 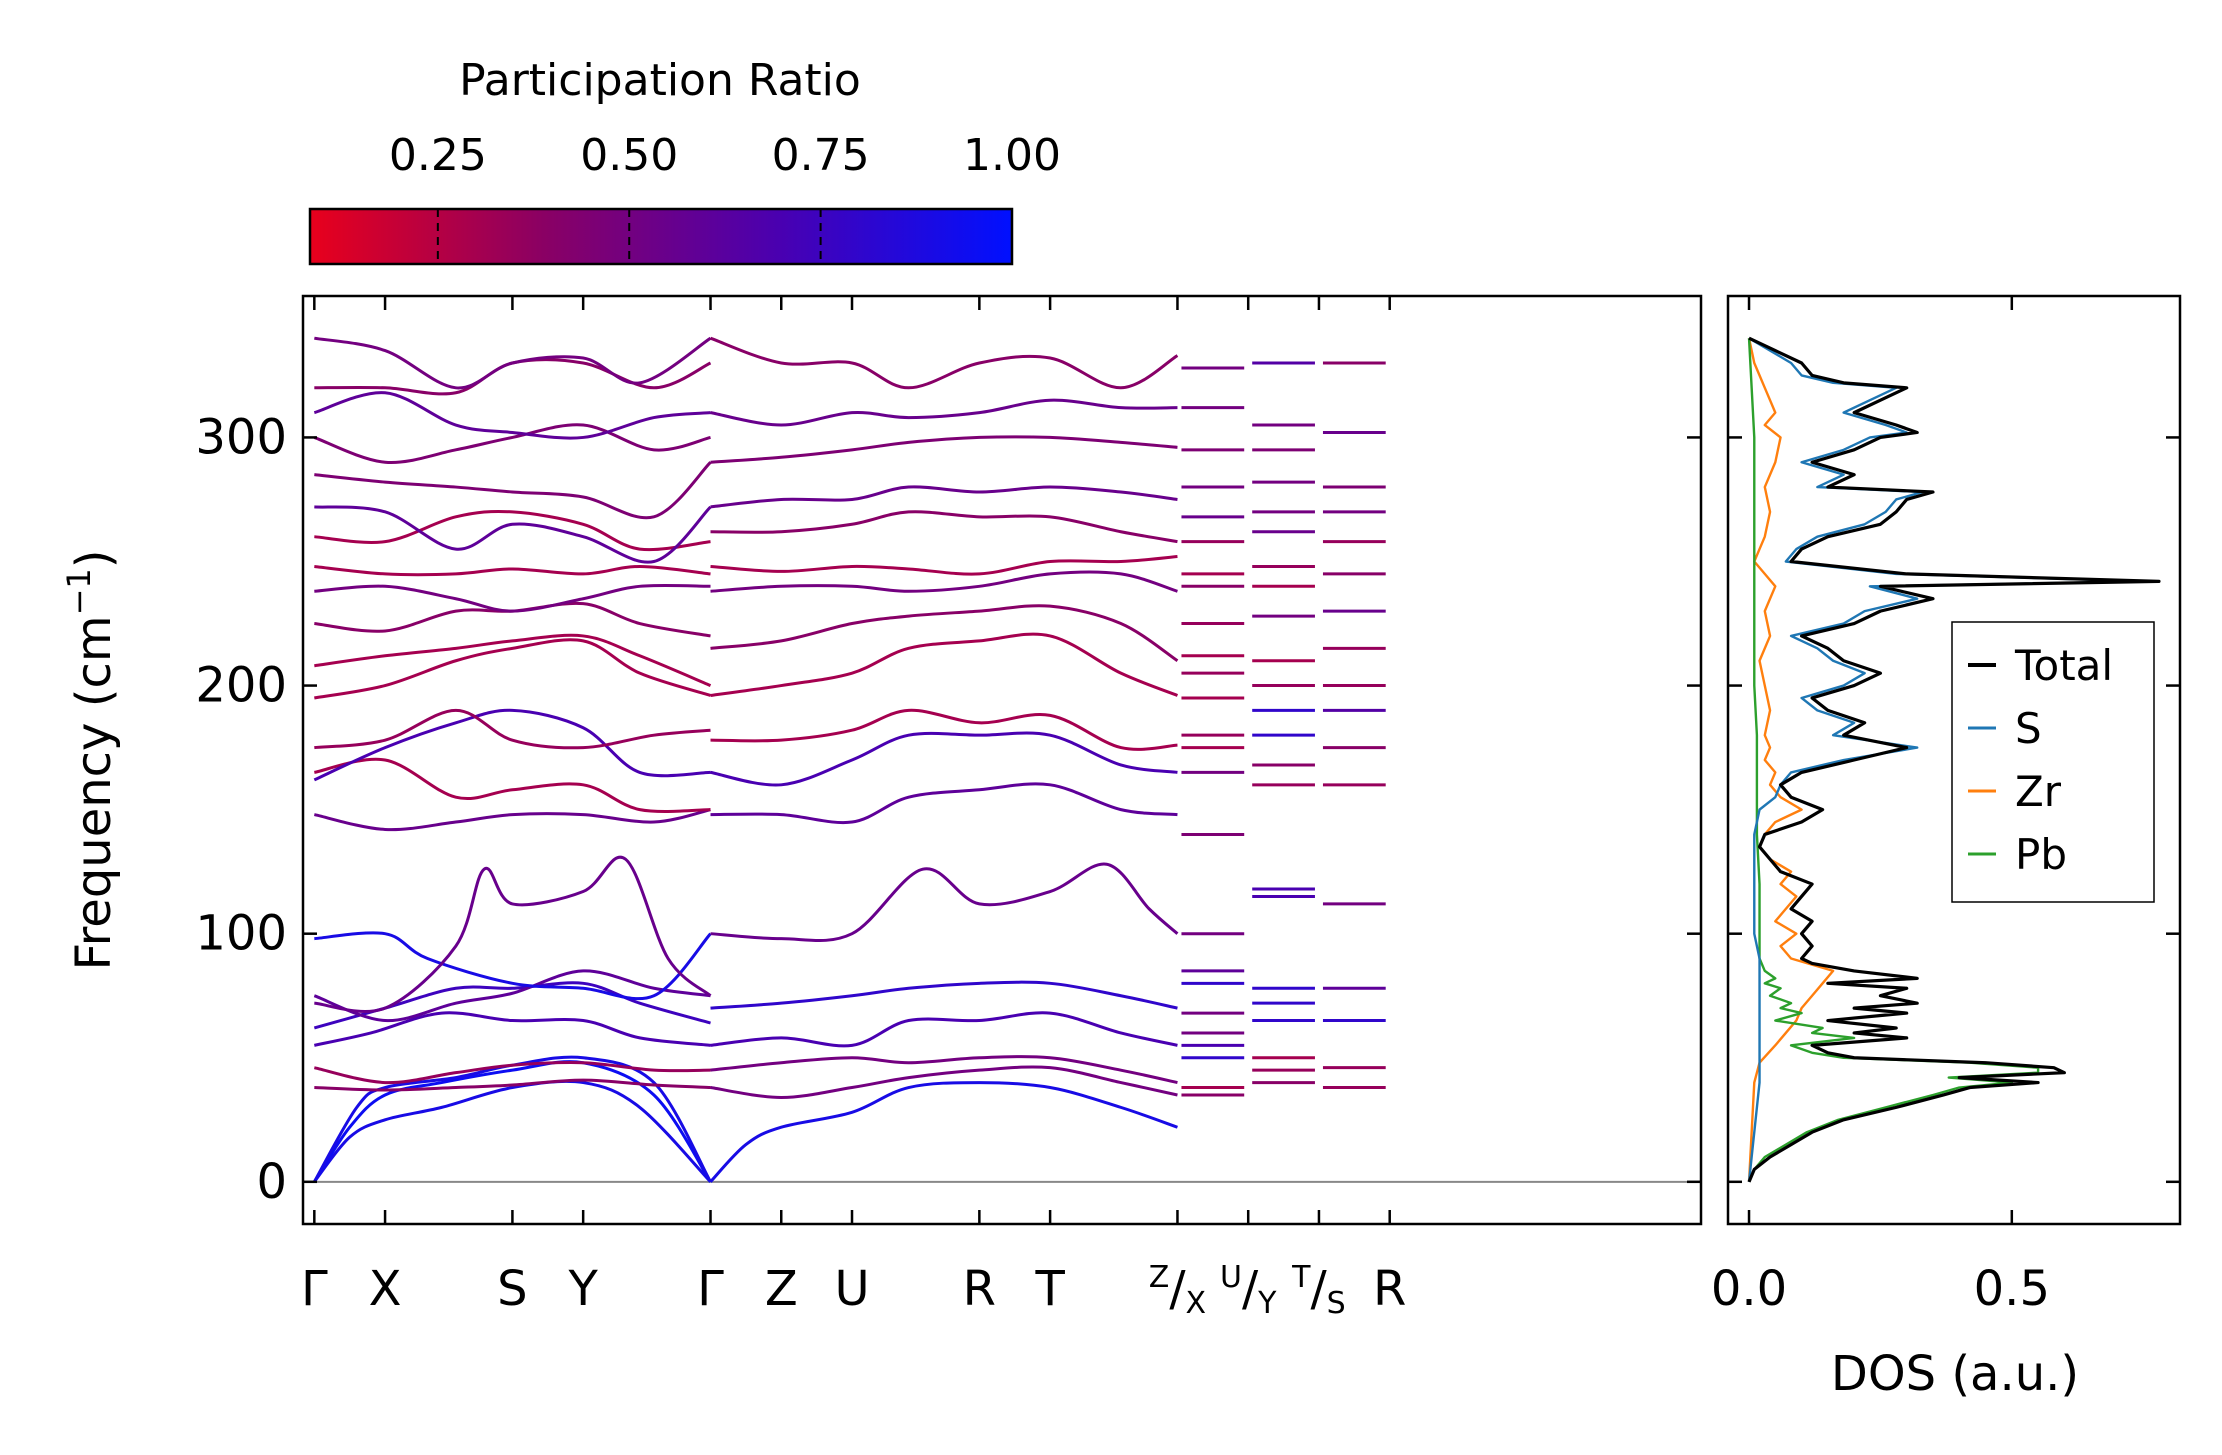 I want to click on dos-axes-frame, so click(x=1954, y=760).